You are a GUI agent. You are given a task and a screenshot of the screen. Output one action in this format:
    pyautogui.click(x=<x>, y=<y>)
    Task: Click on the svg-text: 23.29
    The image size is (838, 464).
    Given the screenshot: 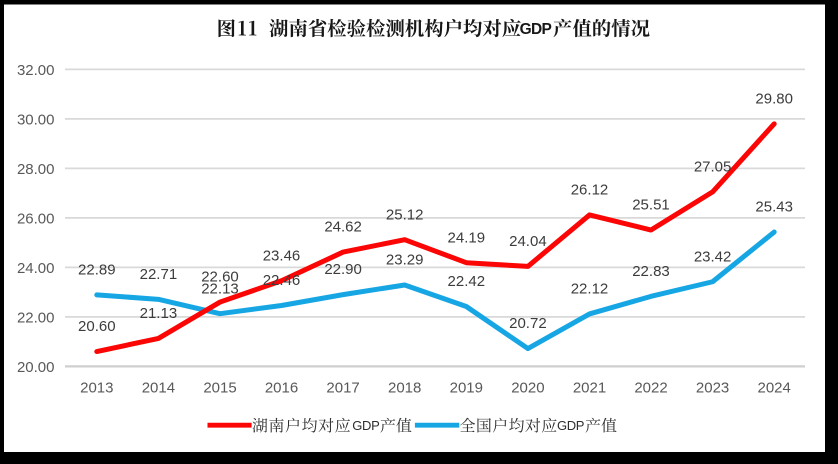 What is the action you would take?
    pyautogui.click(x=405, y=260)
    